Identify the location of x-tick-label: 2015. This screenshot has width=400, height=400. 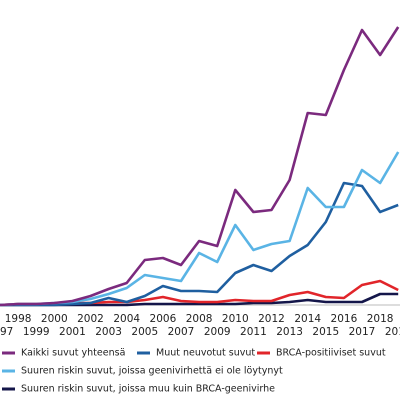
(325, 332).